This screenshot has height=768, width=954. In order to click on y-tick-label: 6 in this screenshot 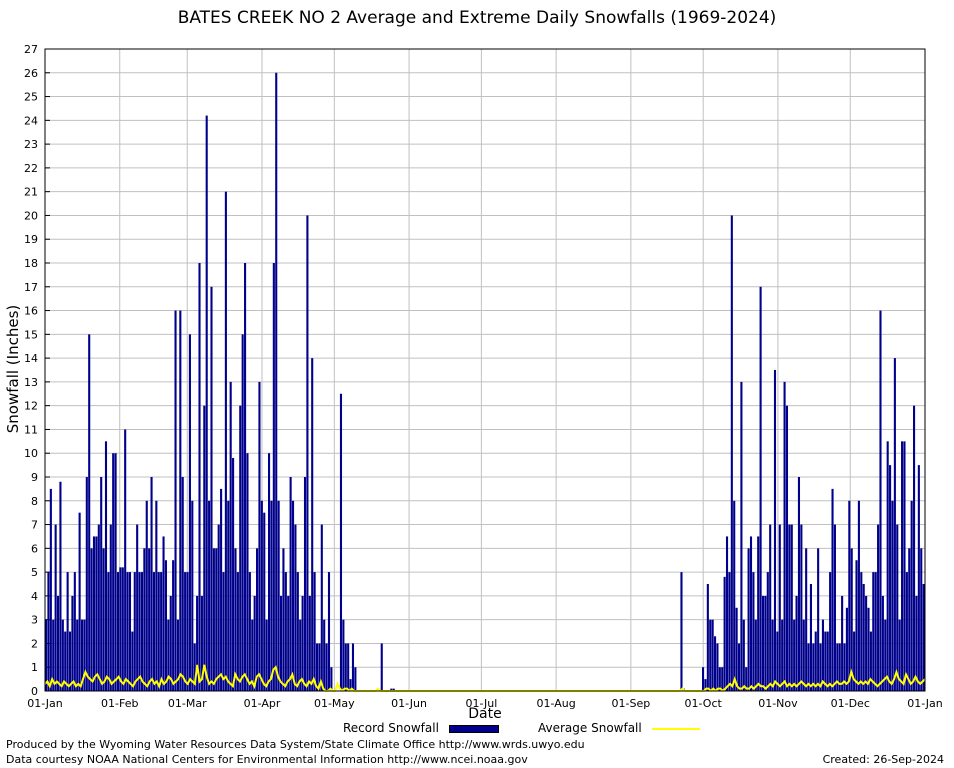, I will do `click(34, 548)`.